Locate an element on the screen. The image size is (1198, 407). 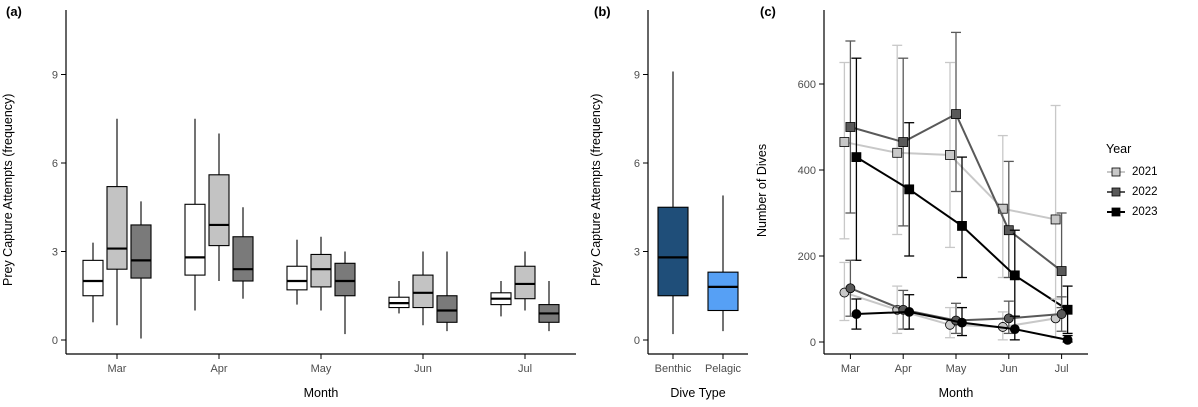
panel-a-y-axis-title: Prey Capture Attempts (frequency) is located at coordinates (8, 190).